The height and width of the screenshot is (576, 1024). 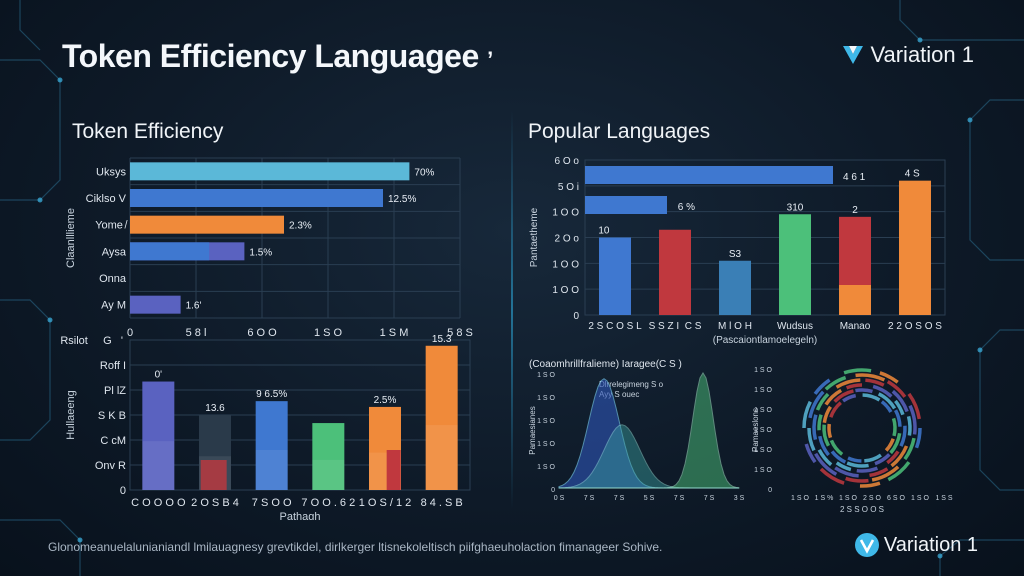 What do you see at coordinates (930, 544) in the screenshot?
I see `brand-bottom-label: Variation 1` at bounding box center [930, 544].